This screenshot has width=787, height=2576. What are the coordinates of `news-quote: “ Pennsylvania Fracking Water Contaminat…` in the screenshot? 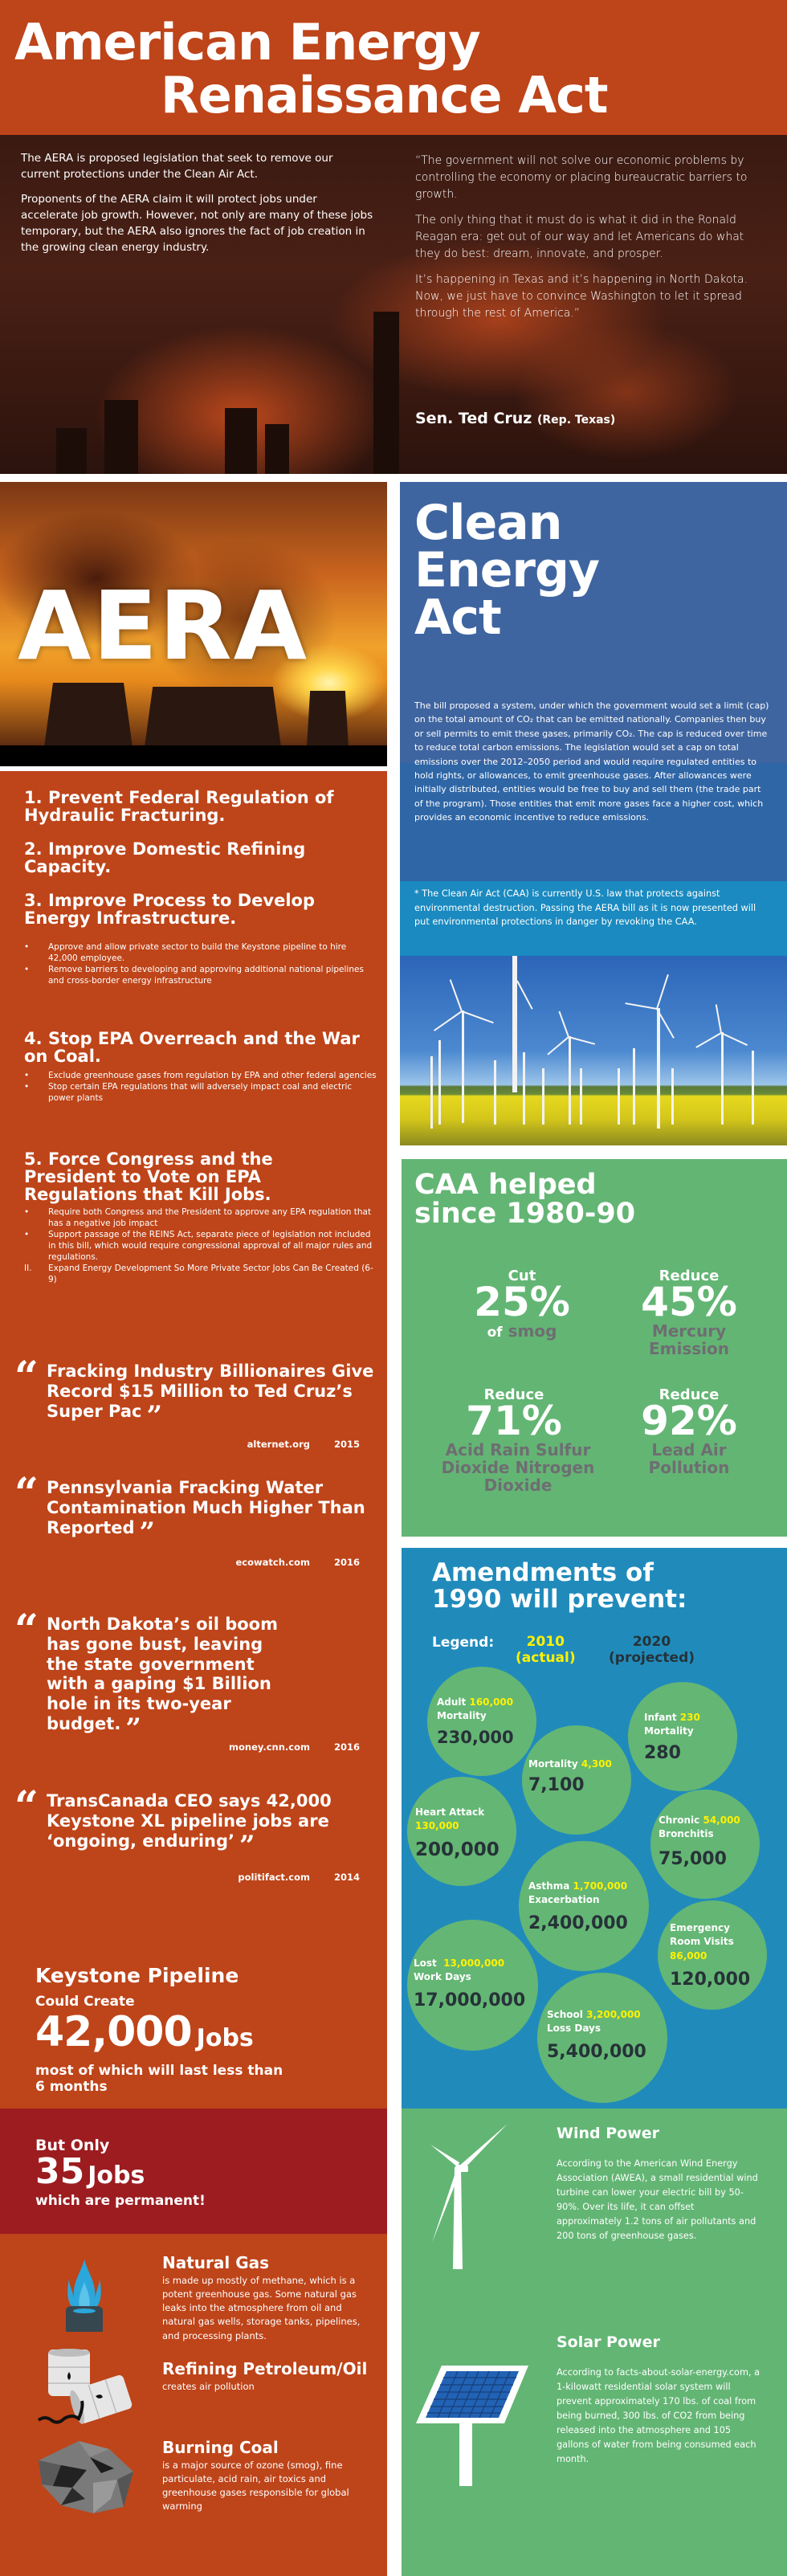 It's located at (195, 1521).